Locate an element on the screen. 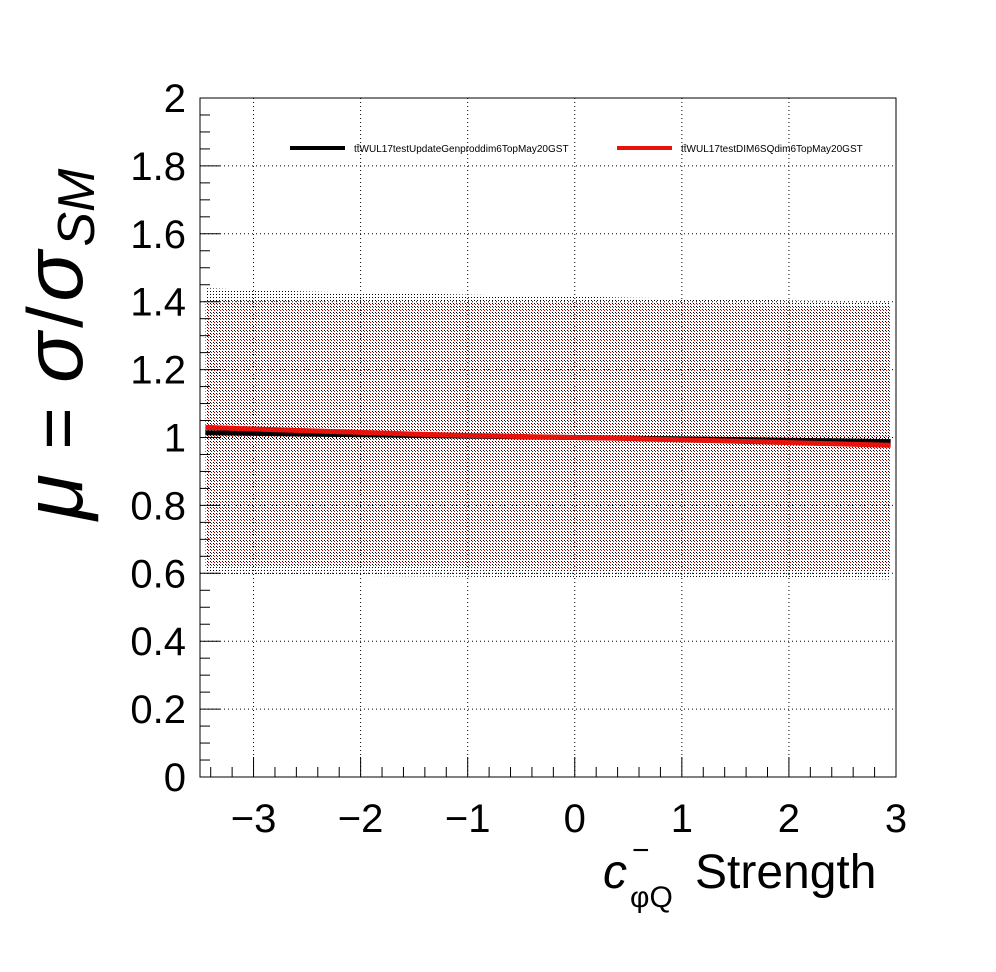  y-tick-label: 0 is located at coordinates (175, 778).